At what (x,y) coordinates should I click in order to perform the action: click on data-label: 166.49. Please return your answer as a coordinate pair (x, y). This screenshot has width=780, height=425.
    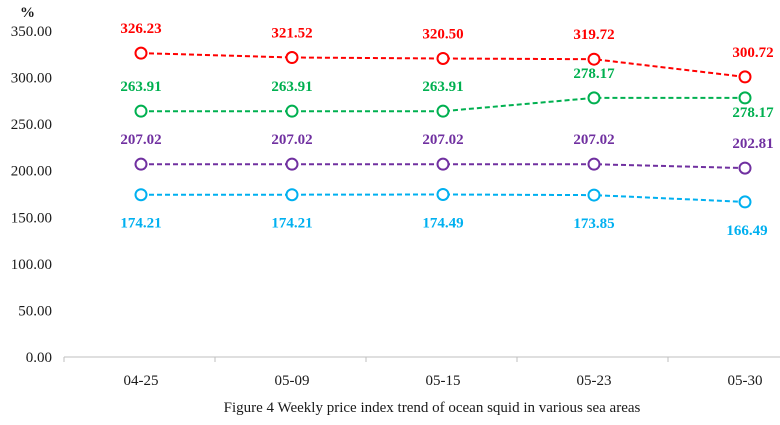
    Looking at the image, I should click on (746, 231).